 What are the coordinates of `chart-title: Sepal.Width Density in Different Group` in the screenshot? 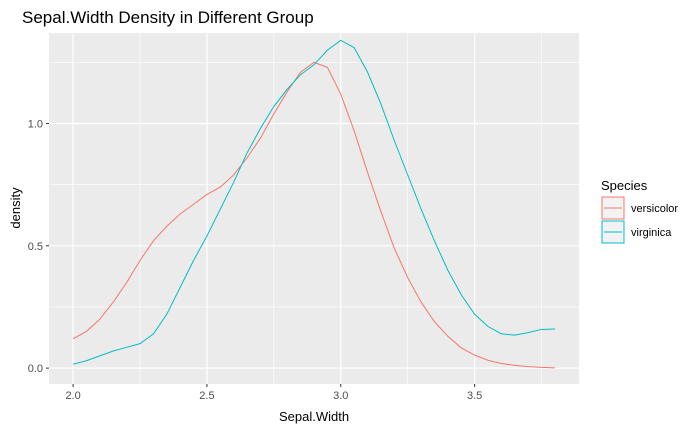 It's located at (168, 17).